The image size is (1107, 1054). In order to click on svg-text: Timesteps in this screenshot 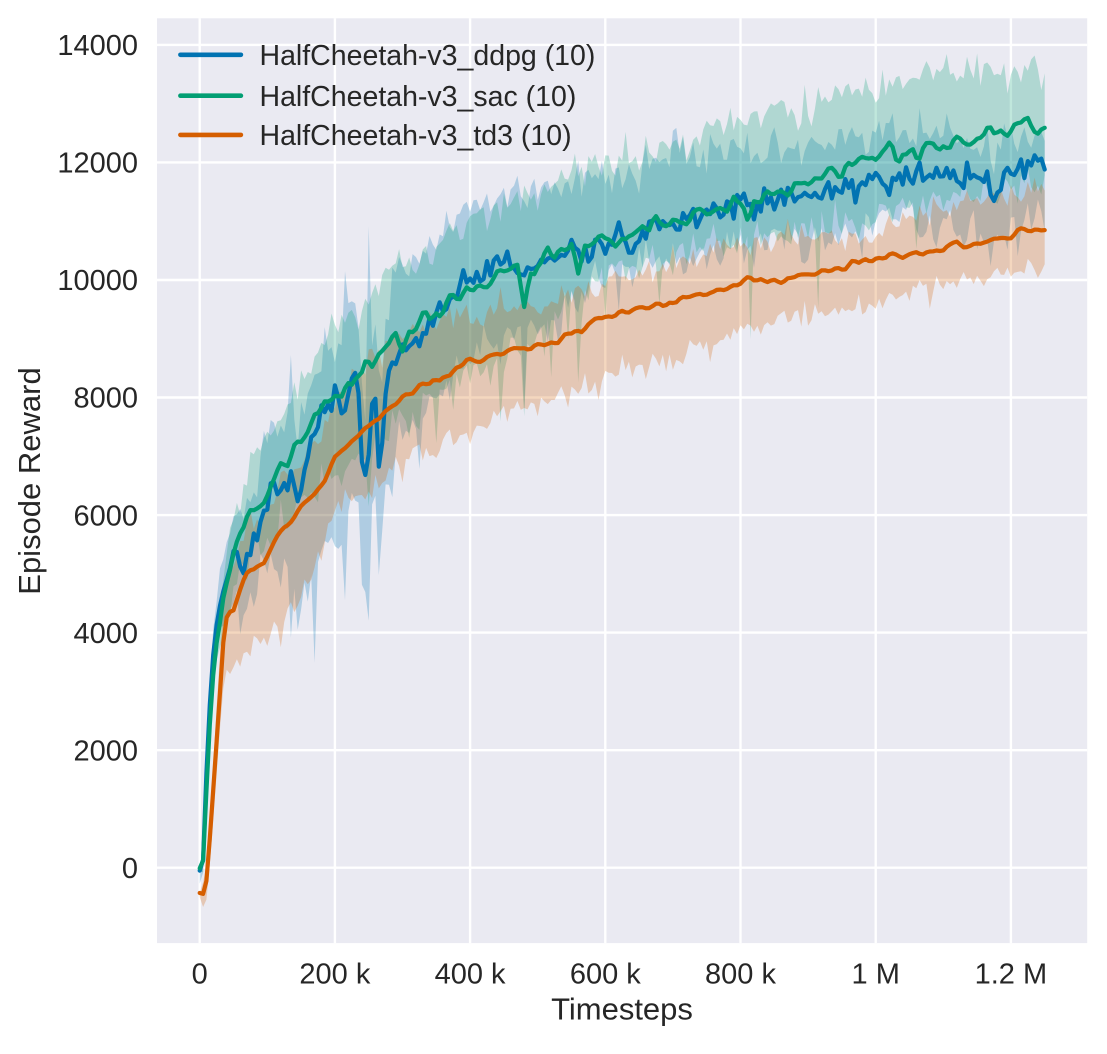, I will do `click(622, 1009)`.